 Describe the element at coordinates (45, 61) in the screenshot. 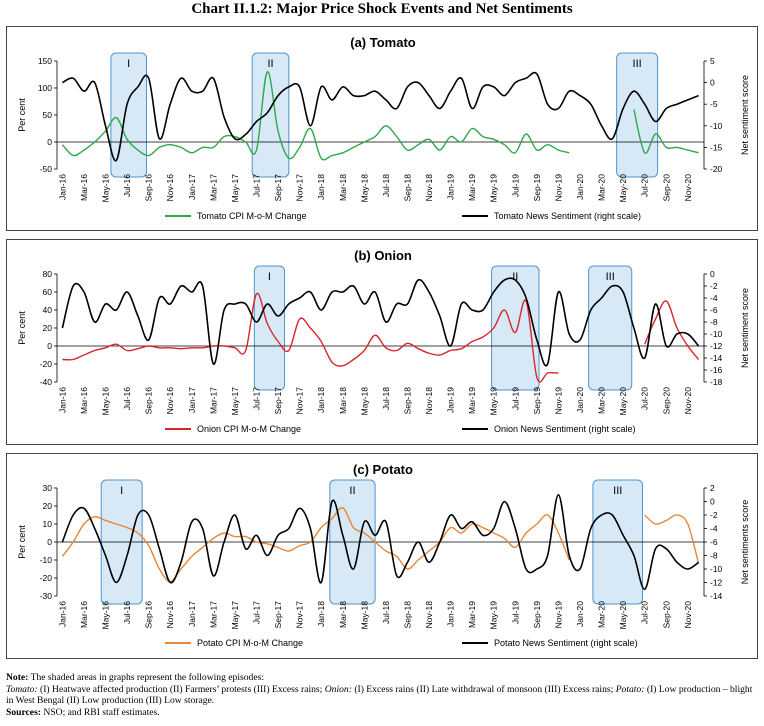

I see `tomato-left-tick-label: 150` at that location.